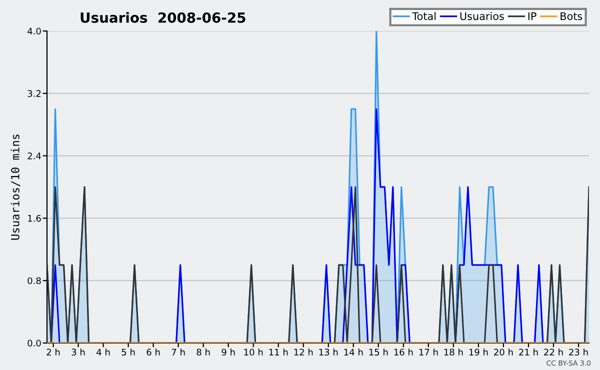 Image resolution: width=600 pixels, height=370 pixels. Describe the element at coordinates (303, 352) in the screenshot. I see `x-tick-label: 12 h` at that location.